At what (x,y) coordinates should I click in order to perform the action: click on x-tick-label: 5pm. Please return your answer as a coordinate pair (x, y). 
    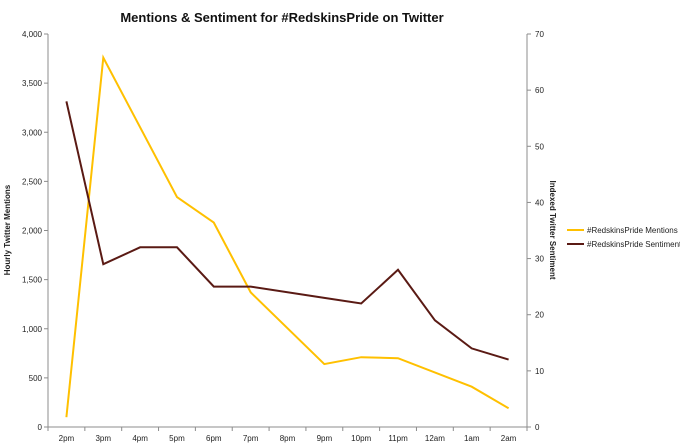
    Looking at the image, I should click on (177, 438).